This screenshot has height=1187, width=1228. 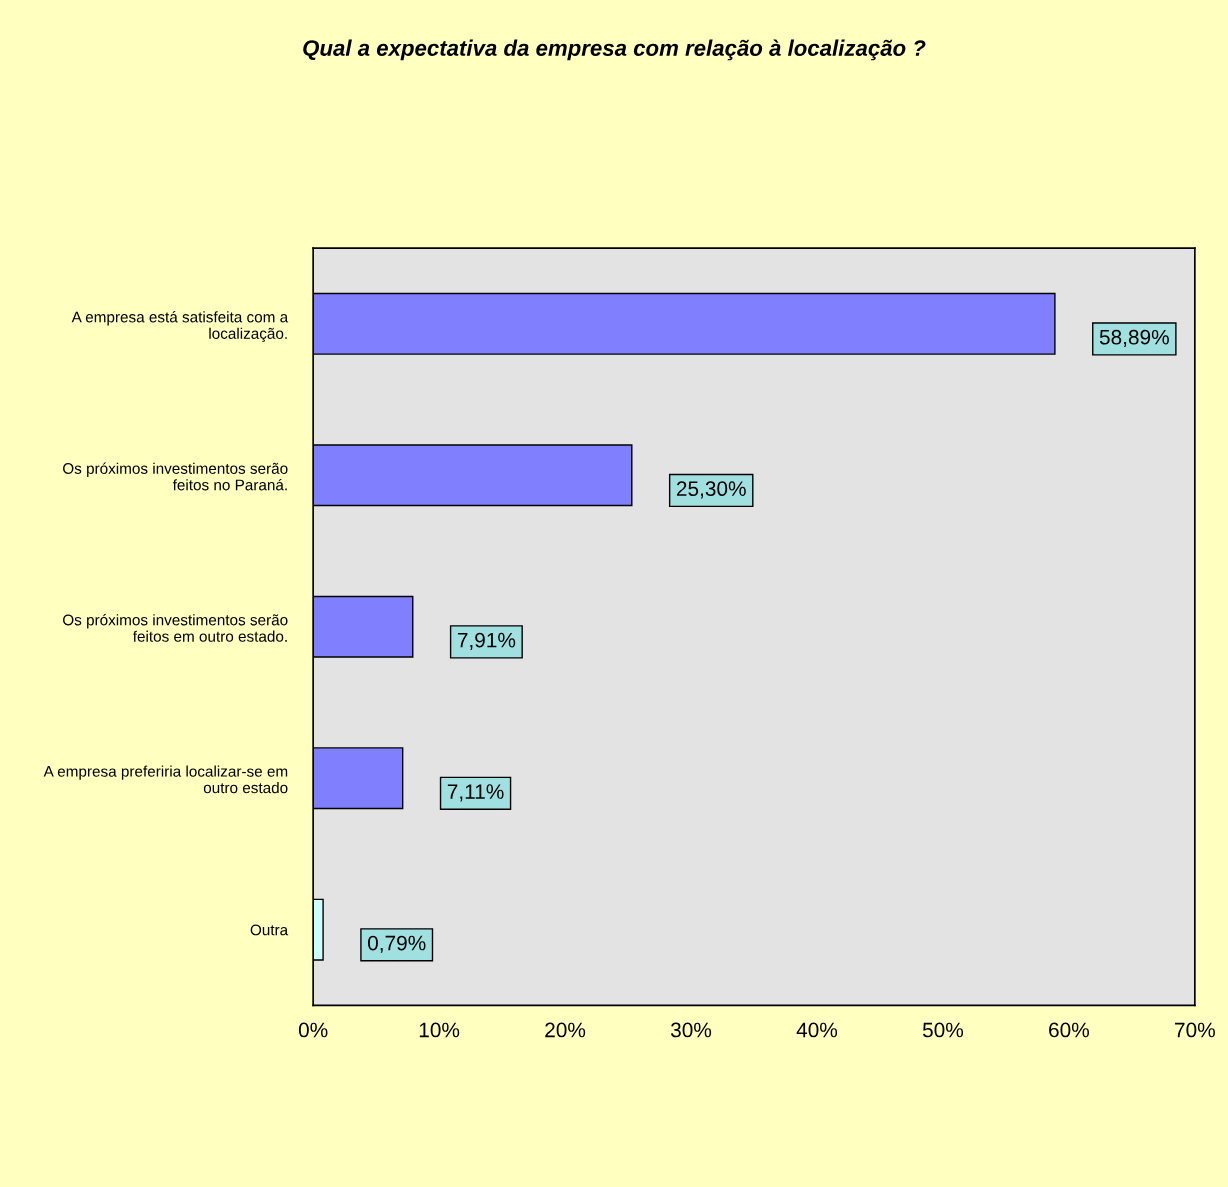 I want to click on x-tick-label: 60%, so click(x=1069, y=1030).